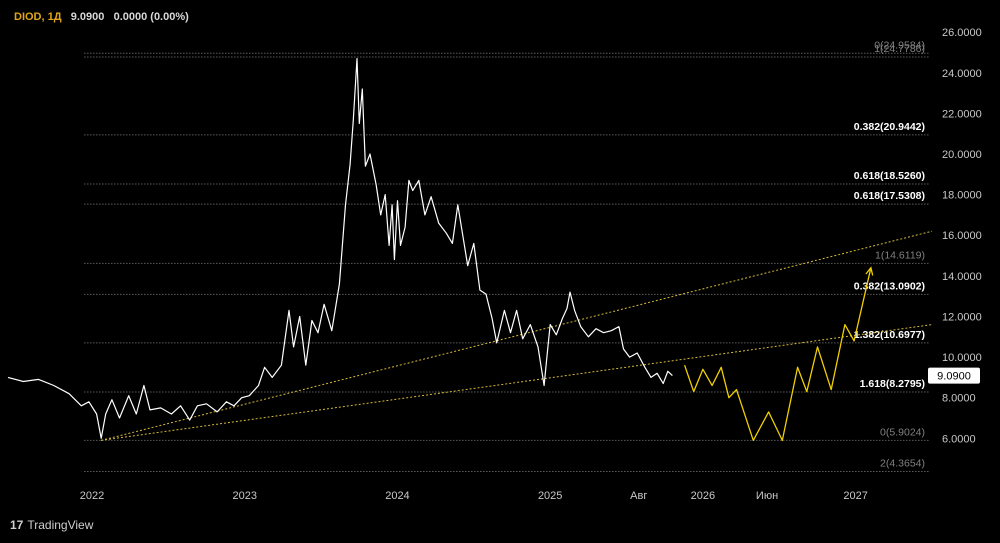 This screenshot has width=1000, height=543. I want to click on tradingview-logo-icon: 17, so click(17, 525).